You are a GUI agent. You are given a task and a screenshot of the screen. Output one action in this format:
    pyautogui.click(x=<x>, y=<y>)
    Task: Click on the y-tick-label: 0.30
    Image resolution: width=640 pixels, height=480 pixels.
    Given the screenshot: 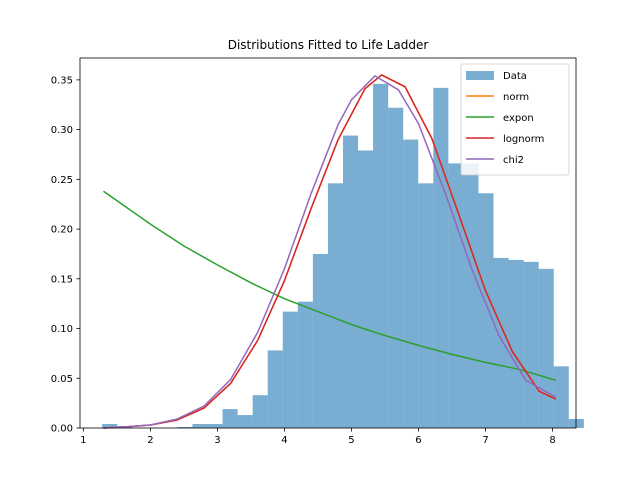 What is the action you would take?
    pyautogui.click(x=62, y=130)
    